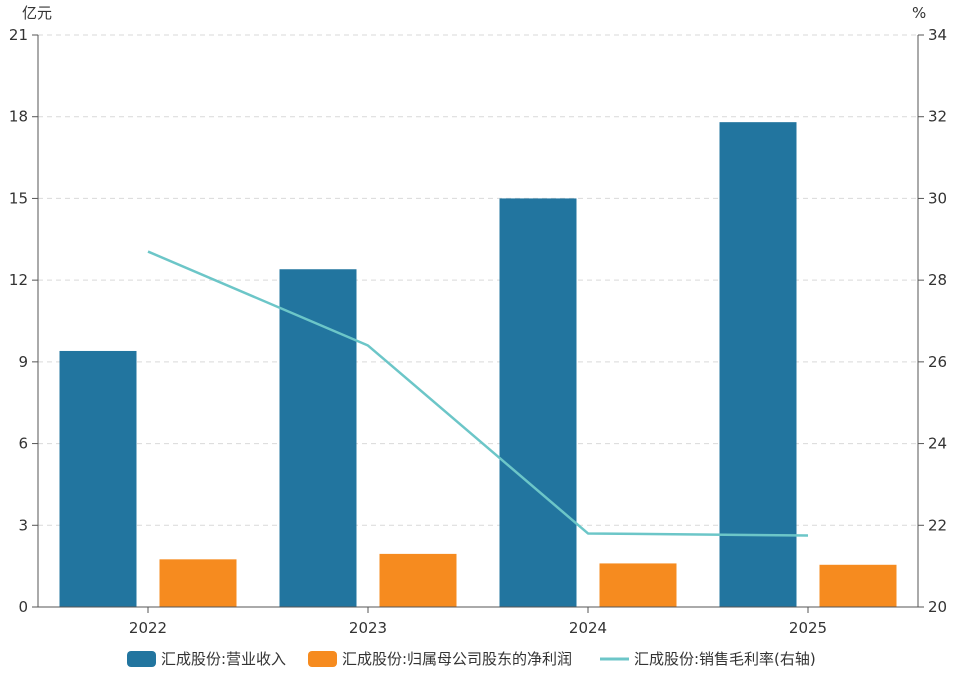 The image size is (960, 673). Describe the element at coordinates (18, 280) in the screenshot. I see `left-tick-label: 12` at that location.